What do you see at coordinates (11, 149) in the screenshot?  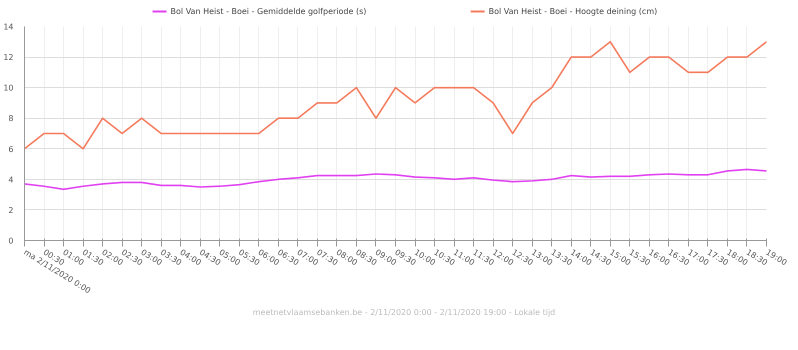 I see `y-tick-label: 6` at bounding box center [11, 149].